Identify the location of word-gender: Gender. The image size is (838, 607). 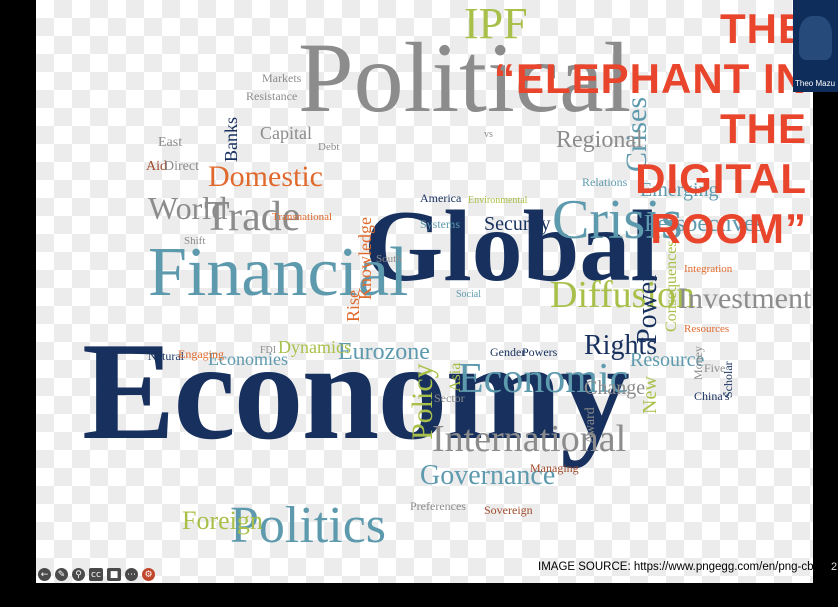
(508, 352).